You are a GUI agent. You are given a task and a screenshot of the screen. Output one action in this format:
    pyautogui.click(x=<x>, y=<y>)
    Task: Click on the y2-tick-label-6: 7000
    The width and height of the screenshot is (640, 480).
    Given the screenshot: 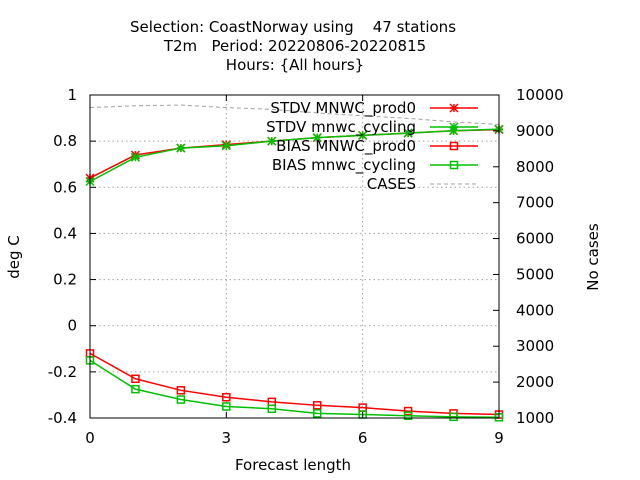 What is the action you would take?
    pyautogui.click(x=535, y=203)
    